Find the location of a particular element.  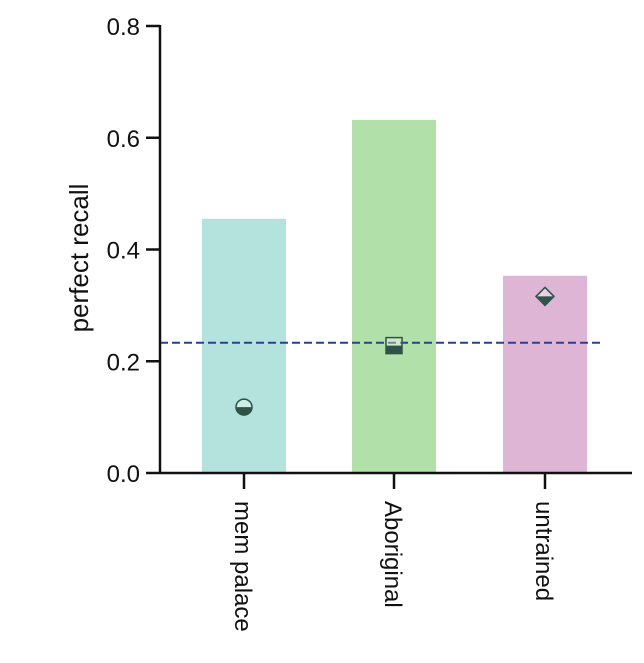

y-tick-label: 0.2 is located at coordinates (123, 362).